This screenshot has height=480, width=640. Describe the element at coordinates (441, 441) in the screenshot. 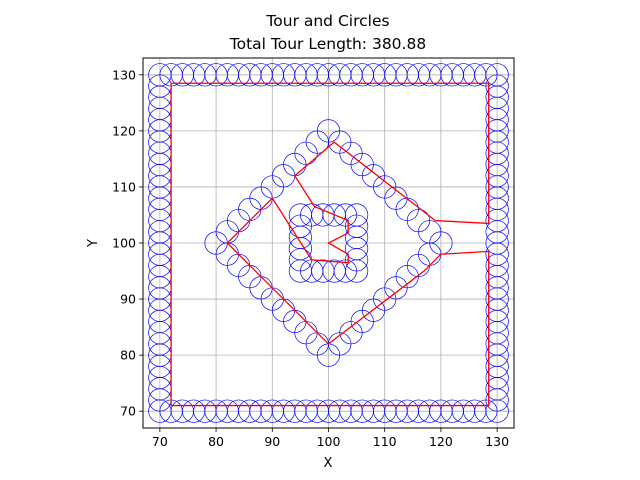

I see `x-tick-label: 120` at that location.